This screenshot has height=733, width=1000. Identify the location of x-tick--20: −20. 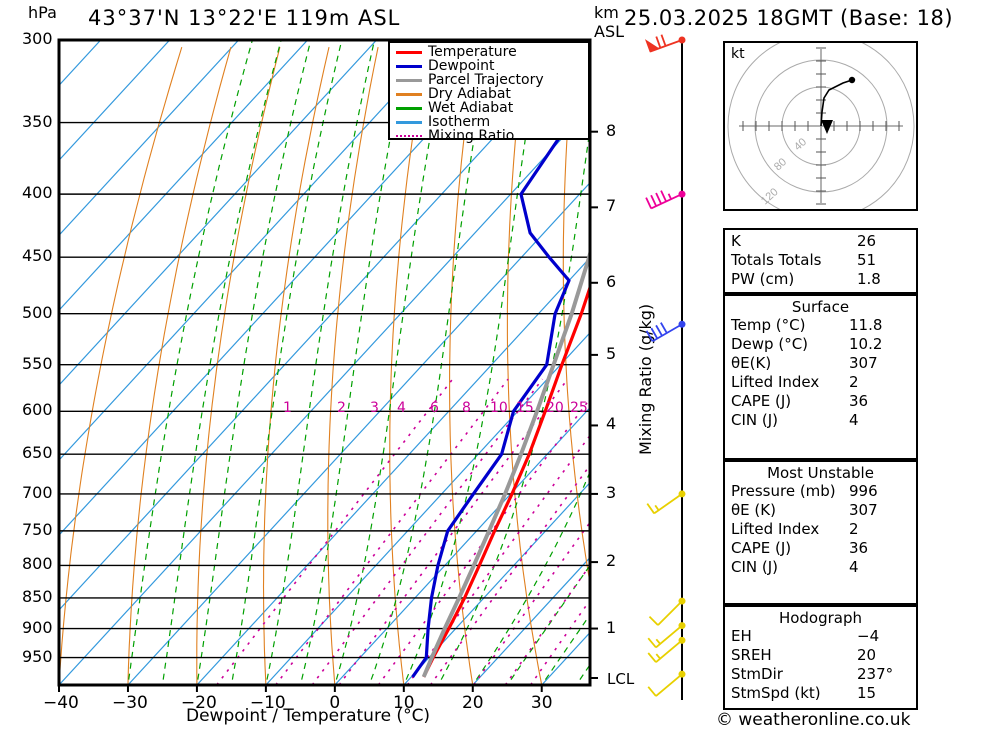
(198, 703).